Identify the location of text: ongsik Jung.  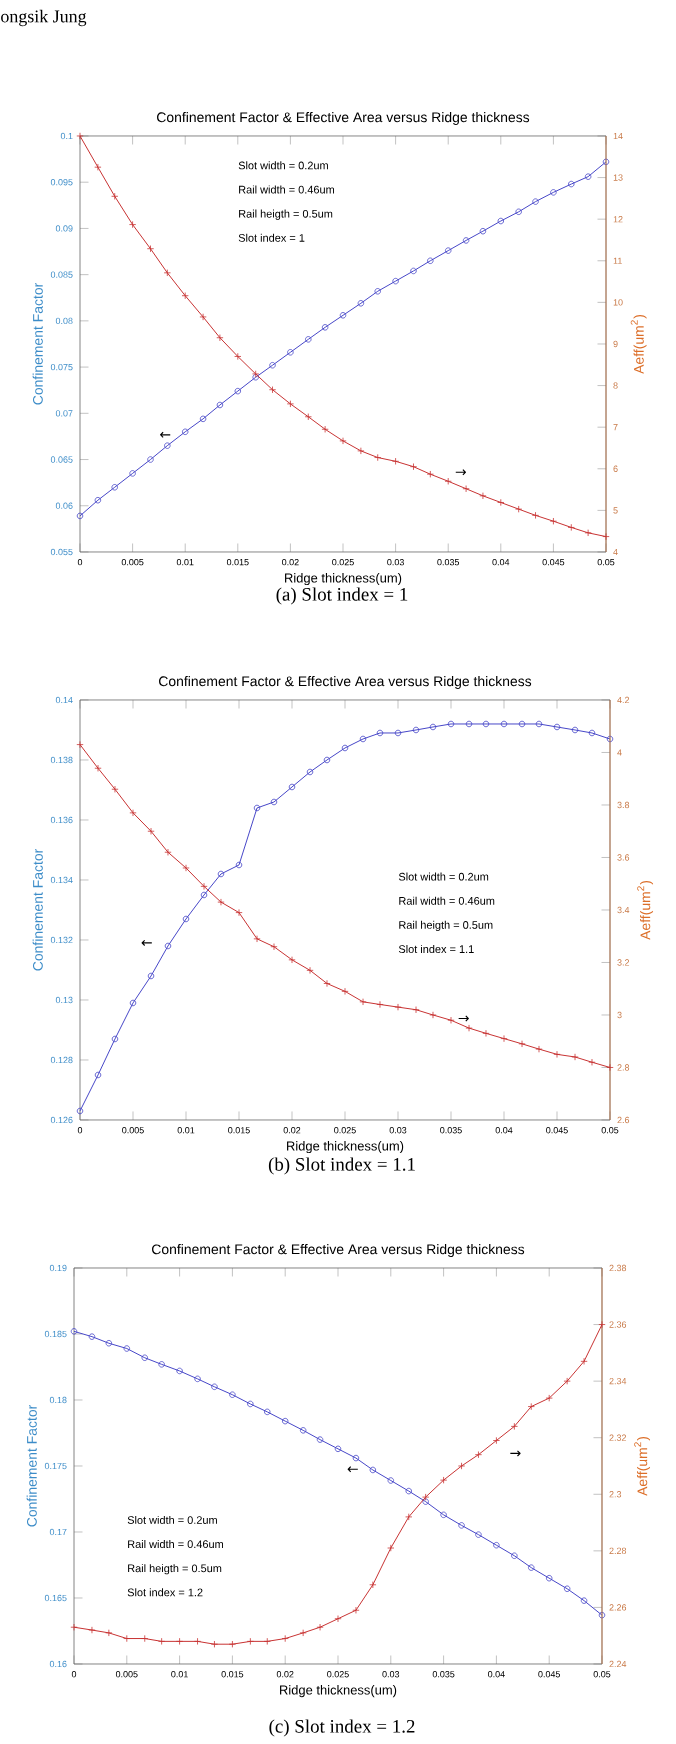
(44, 18).